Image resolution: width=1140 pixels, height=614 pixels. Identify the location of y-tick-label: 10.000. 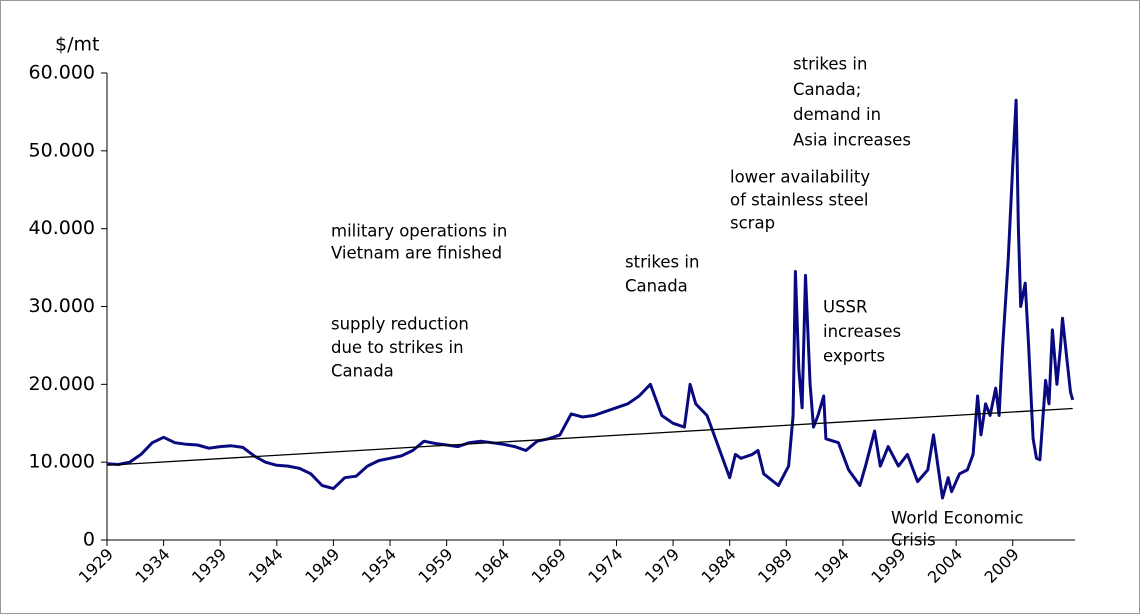
(62, 462).